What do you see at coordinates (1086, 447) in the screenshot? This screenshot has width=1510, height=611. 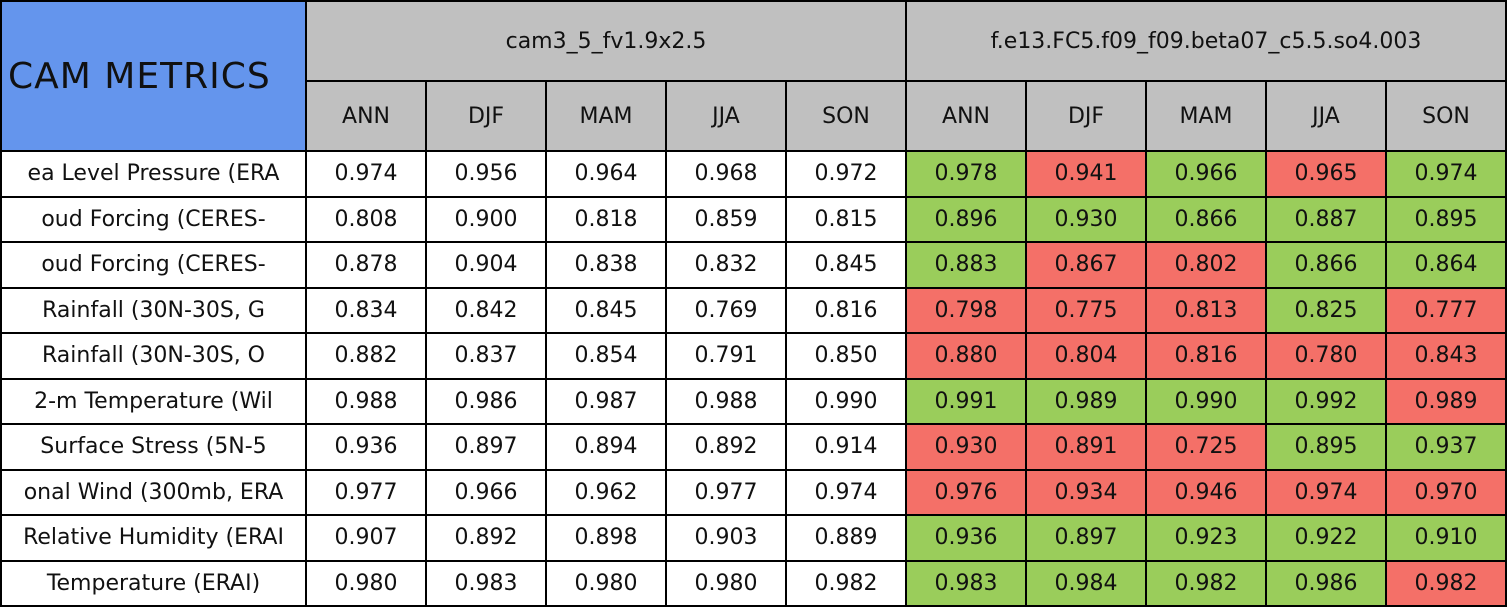 I see `metric-value: 0.891` at bounding box center [1086, 447].